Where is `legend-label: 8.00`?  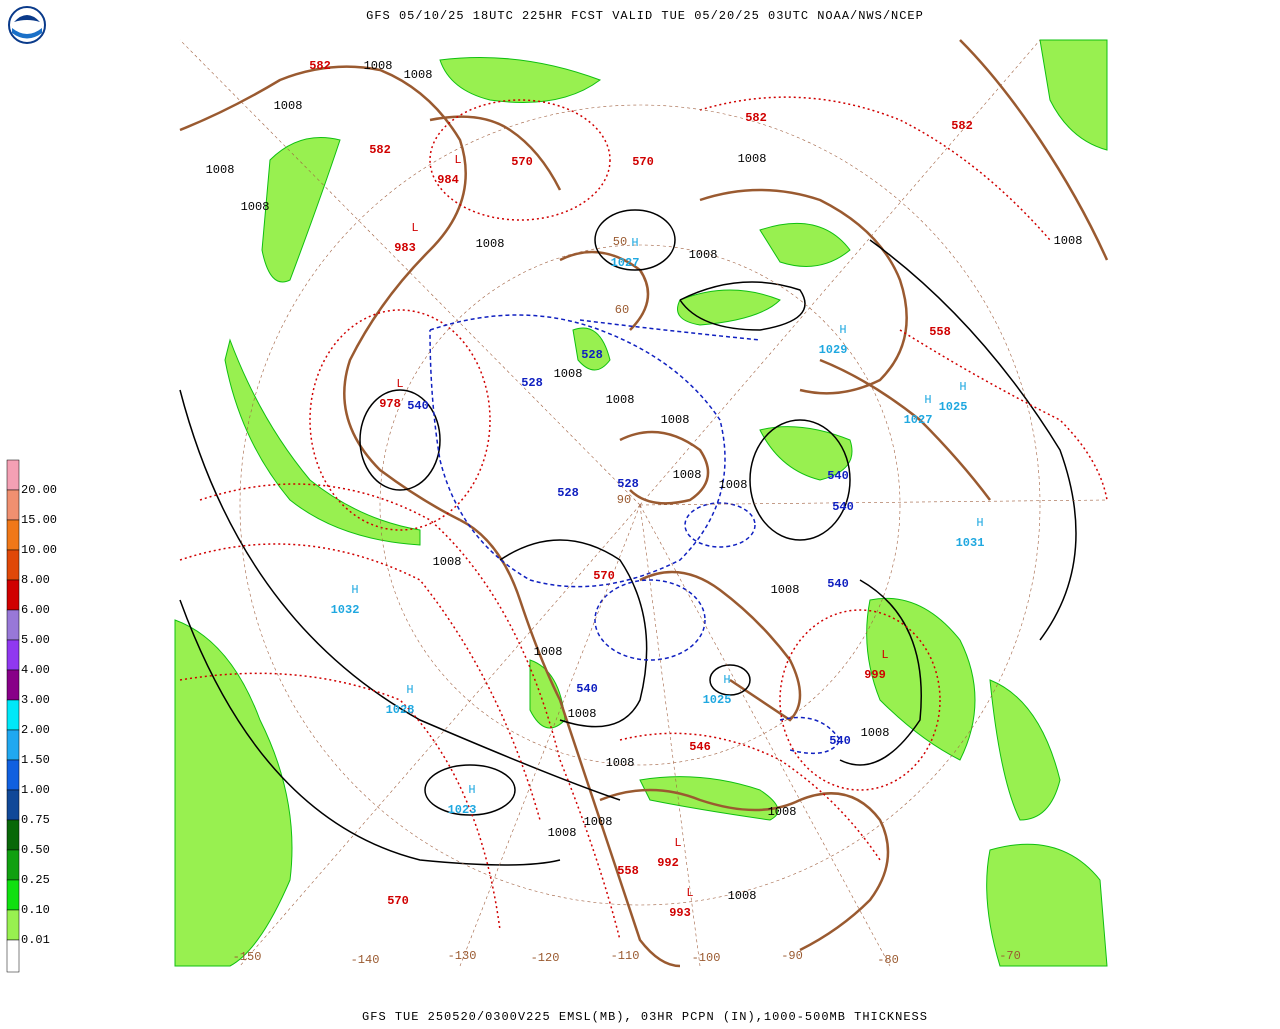
legend-label: 8.00 is located at coordinates (35, 580).